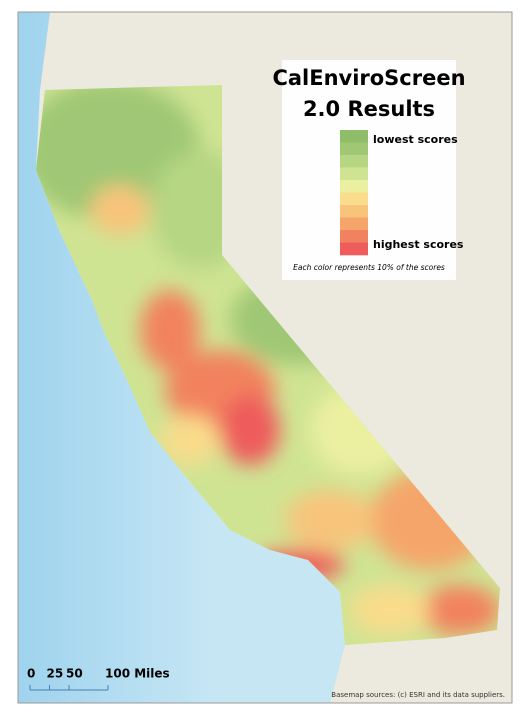  Describe the element at coordinates (98, 679) in the screenshot. I see `scale-bar: 0 25 50 100 Miles` at that location.